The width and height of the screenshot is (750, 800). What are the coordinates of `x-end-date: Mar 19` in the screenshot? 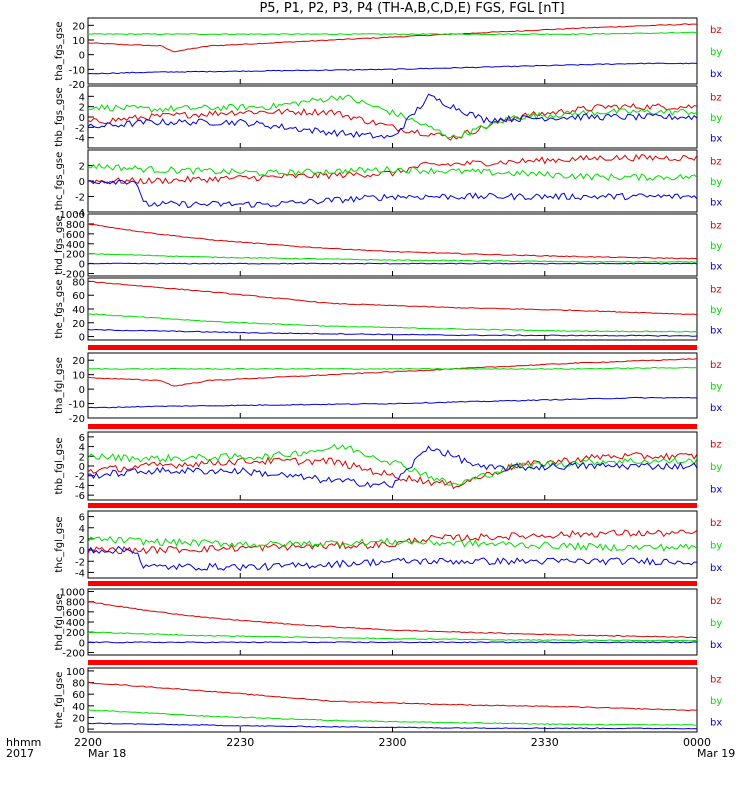 It's located at (716, 753).